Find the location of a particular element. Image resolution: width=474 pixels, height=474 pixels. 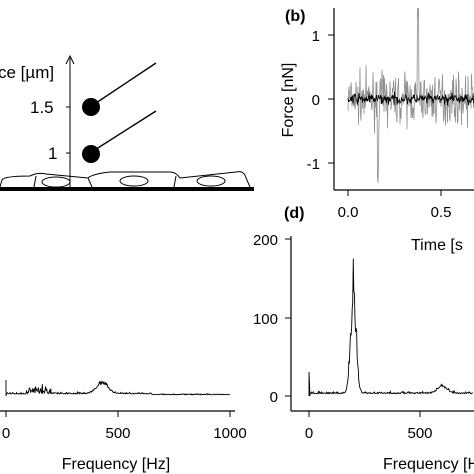

panel-label-d: (d) is located at coordinates (294, 213).